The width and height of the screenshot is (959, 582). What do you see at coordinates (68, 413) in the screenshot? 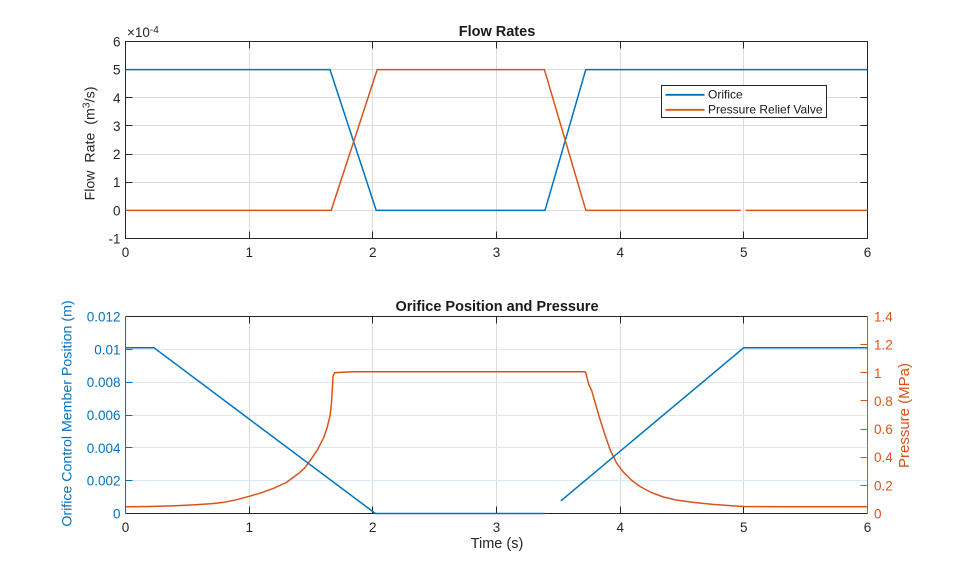
I see `svg-text:Orifice Control Member Positio: Orifice Control Member Position (m)` at bounding box center [68, 413].